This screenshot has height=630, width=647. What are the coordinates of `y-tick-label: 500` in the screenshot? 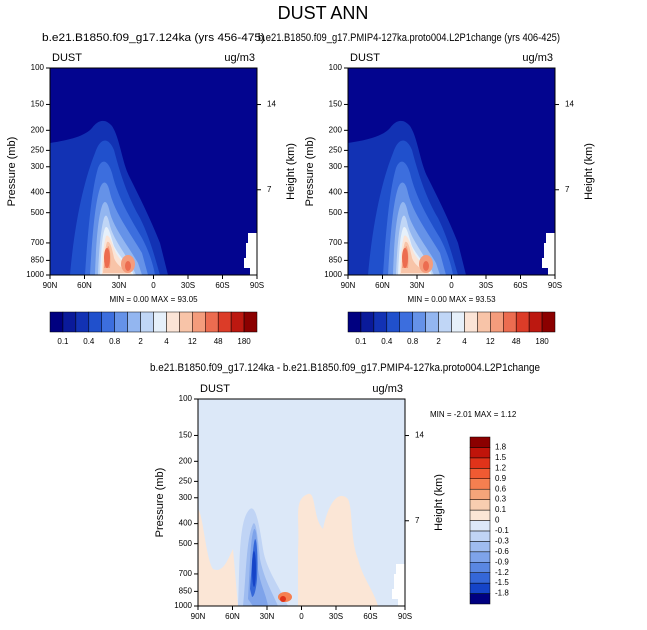 It's located at (336, 212).